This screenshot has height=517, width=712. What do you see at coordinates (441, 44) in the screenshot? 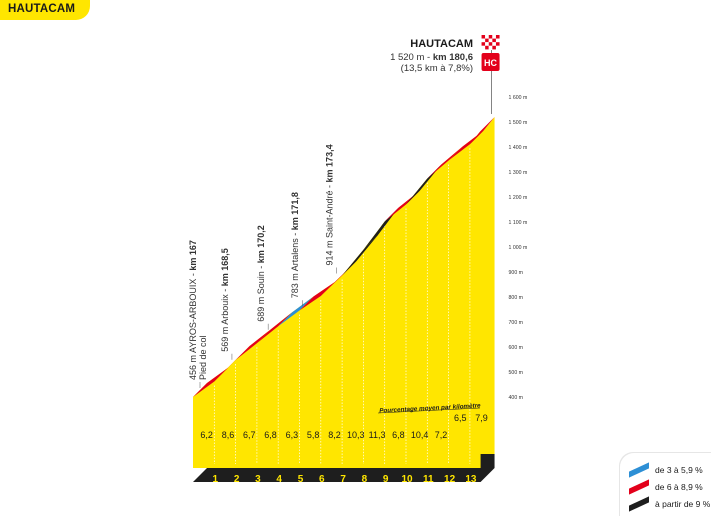
I see `summit-name: HAUTACAM` at bounding box center [441, 44].